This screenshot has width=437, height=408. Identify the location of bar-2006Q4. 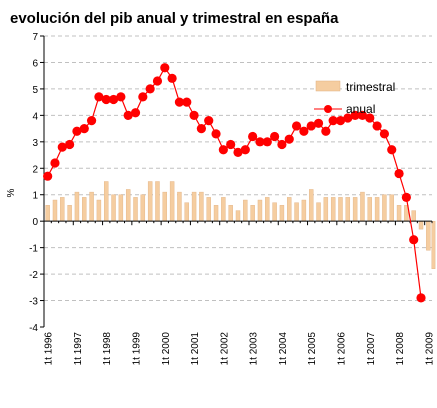
(362, 206).